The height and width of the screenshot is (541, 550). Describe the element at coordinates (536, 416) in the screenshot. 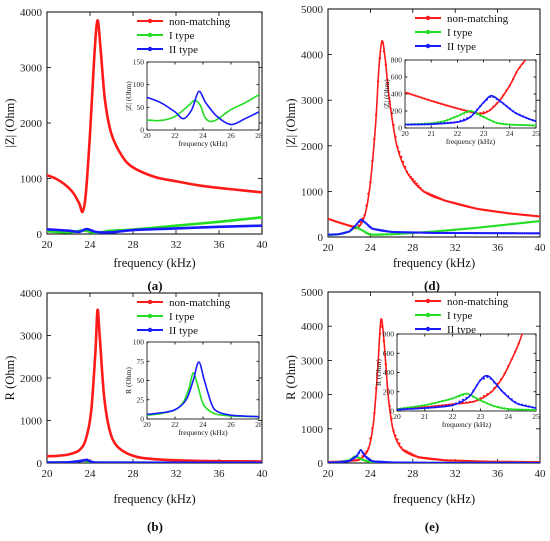

I see `inset-x-tick-label: 25` at that location.